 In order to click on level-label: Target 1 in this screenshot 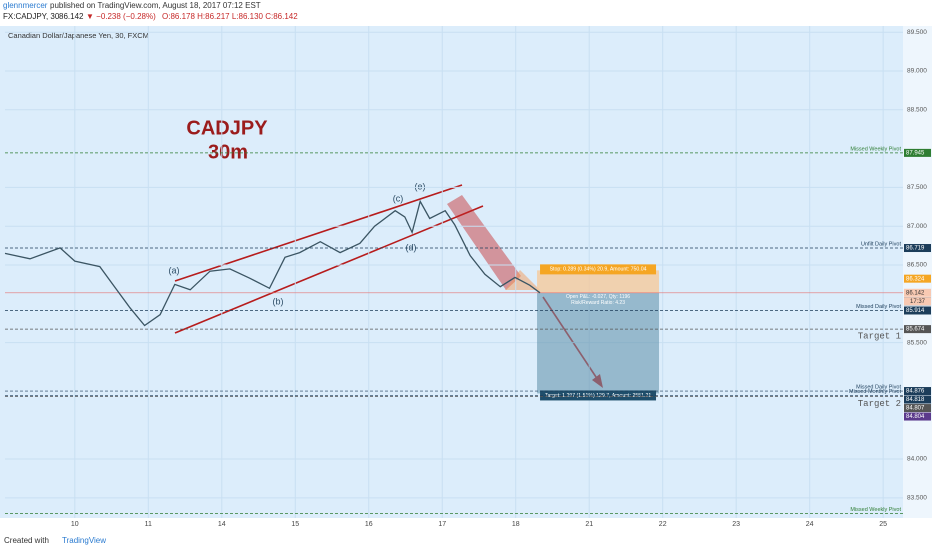, I will do `click(879, 336)`.